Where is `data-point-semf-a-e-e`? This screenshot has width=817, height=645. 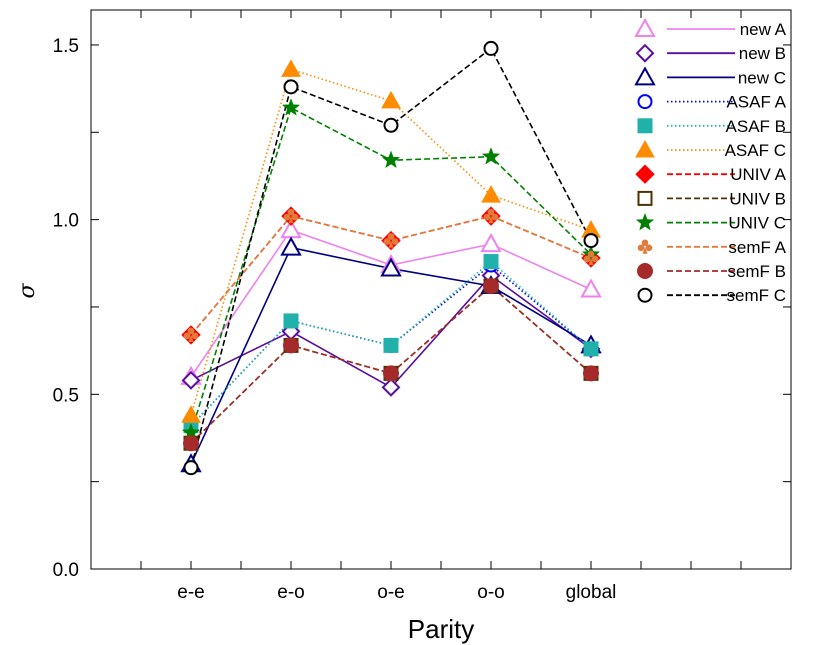
data-point-semf-a-e-e is located at coordinates (191, 334).